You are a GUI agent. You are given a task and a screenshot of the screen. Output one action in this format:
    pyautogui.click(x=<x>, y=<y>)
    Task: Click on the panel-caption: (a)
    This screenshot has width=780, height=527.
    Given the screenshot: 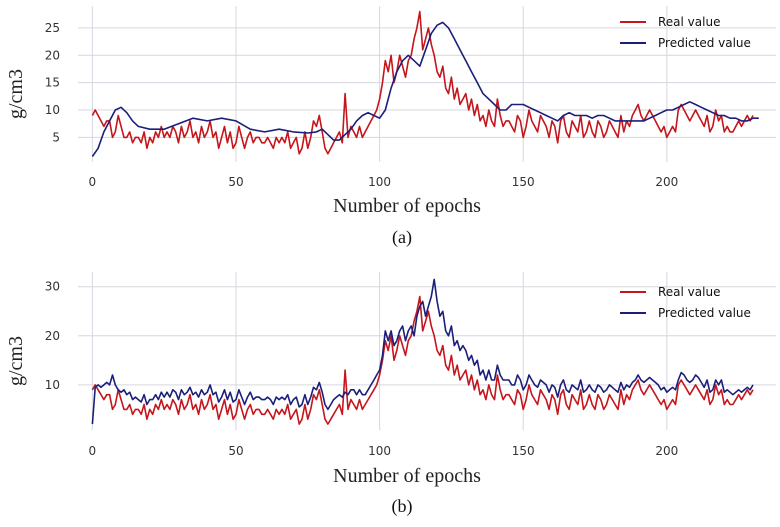 What is the action you would take?
    pyautogui.click(x=402, y=237)
    